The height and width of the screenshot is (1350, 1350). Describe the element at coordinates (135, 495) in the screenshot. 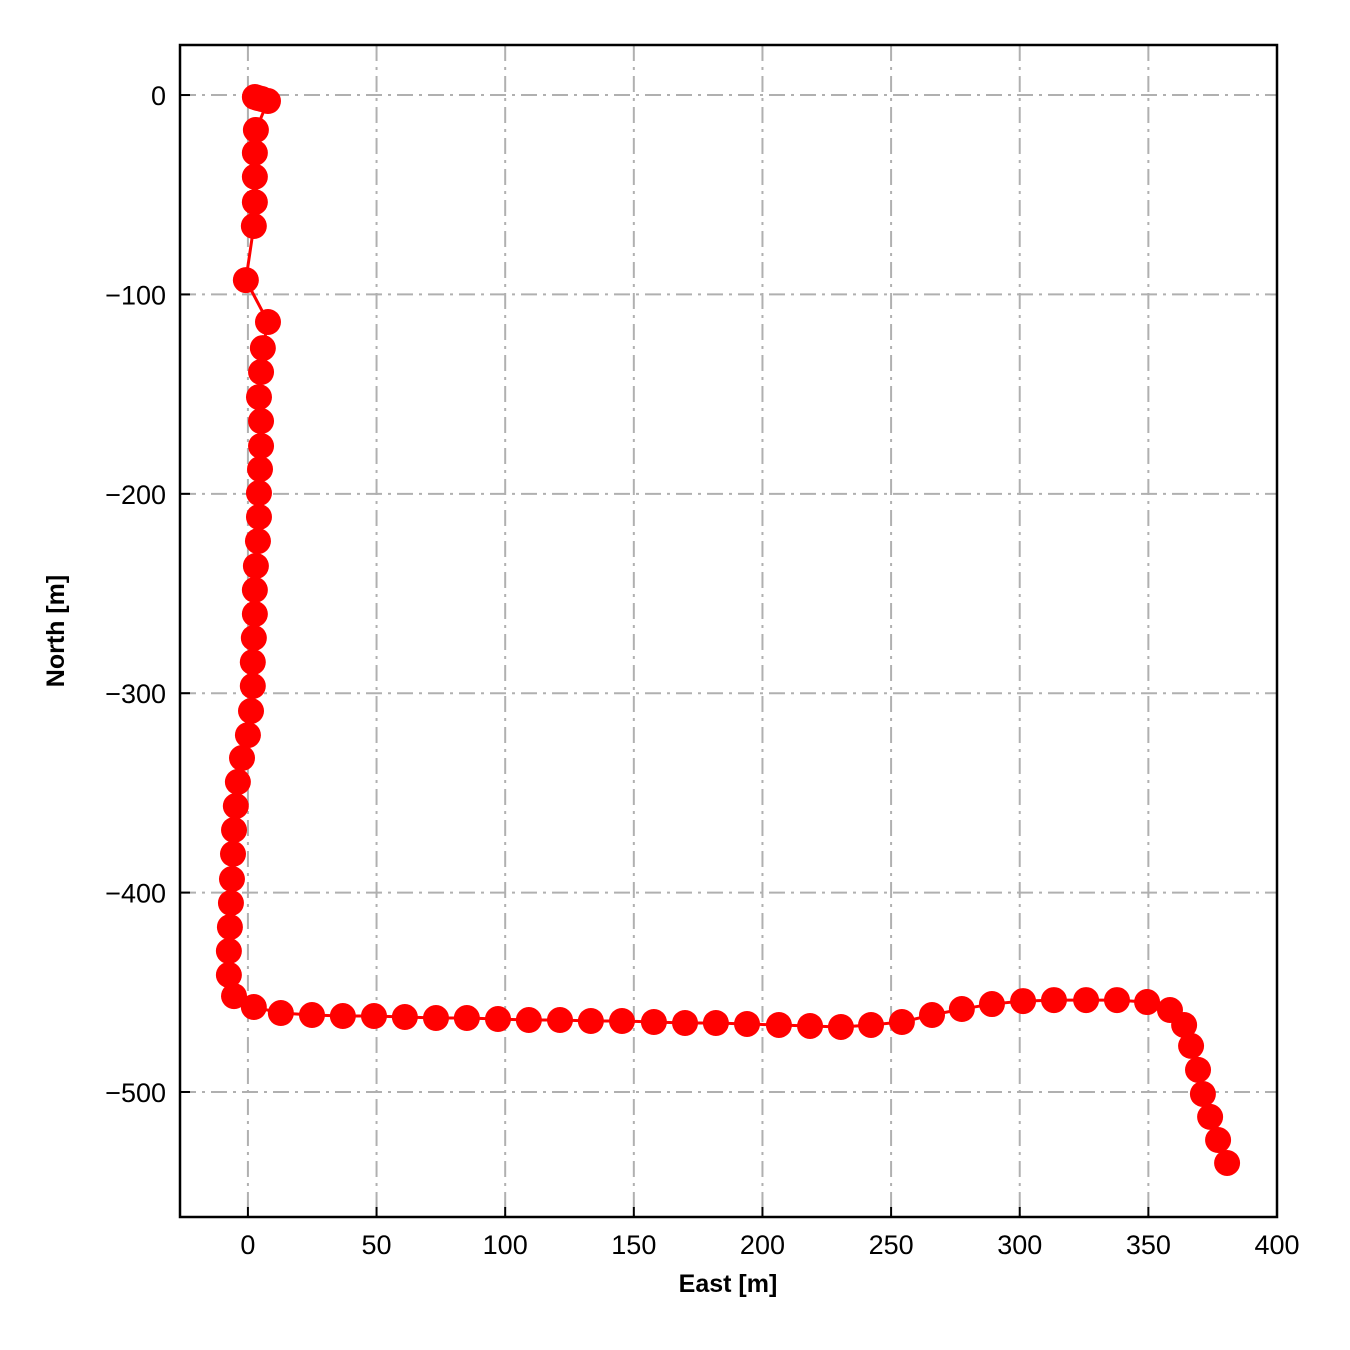

I see `y-tick-label: −200` at that location.